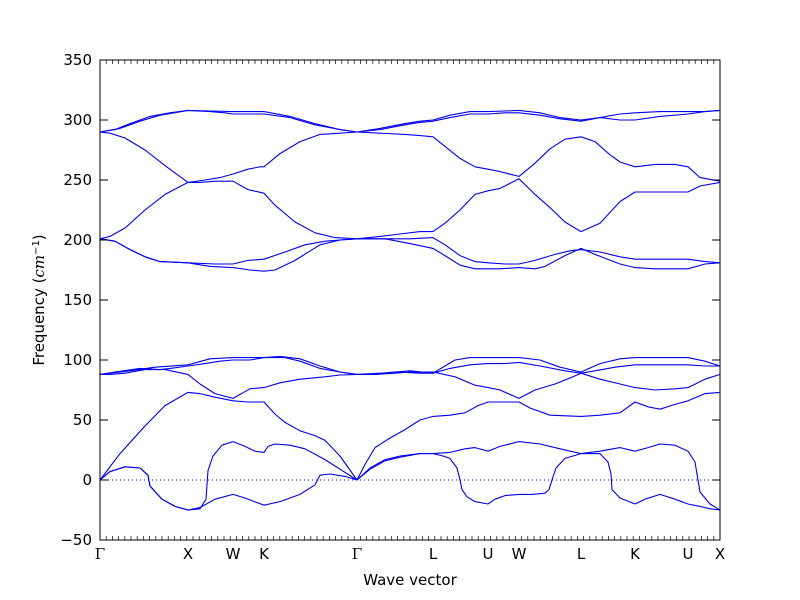  I want to click on y-tick-label: 50, so click(82, 420).